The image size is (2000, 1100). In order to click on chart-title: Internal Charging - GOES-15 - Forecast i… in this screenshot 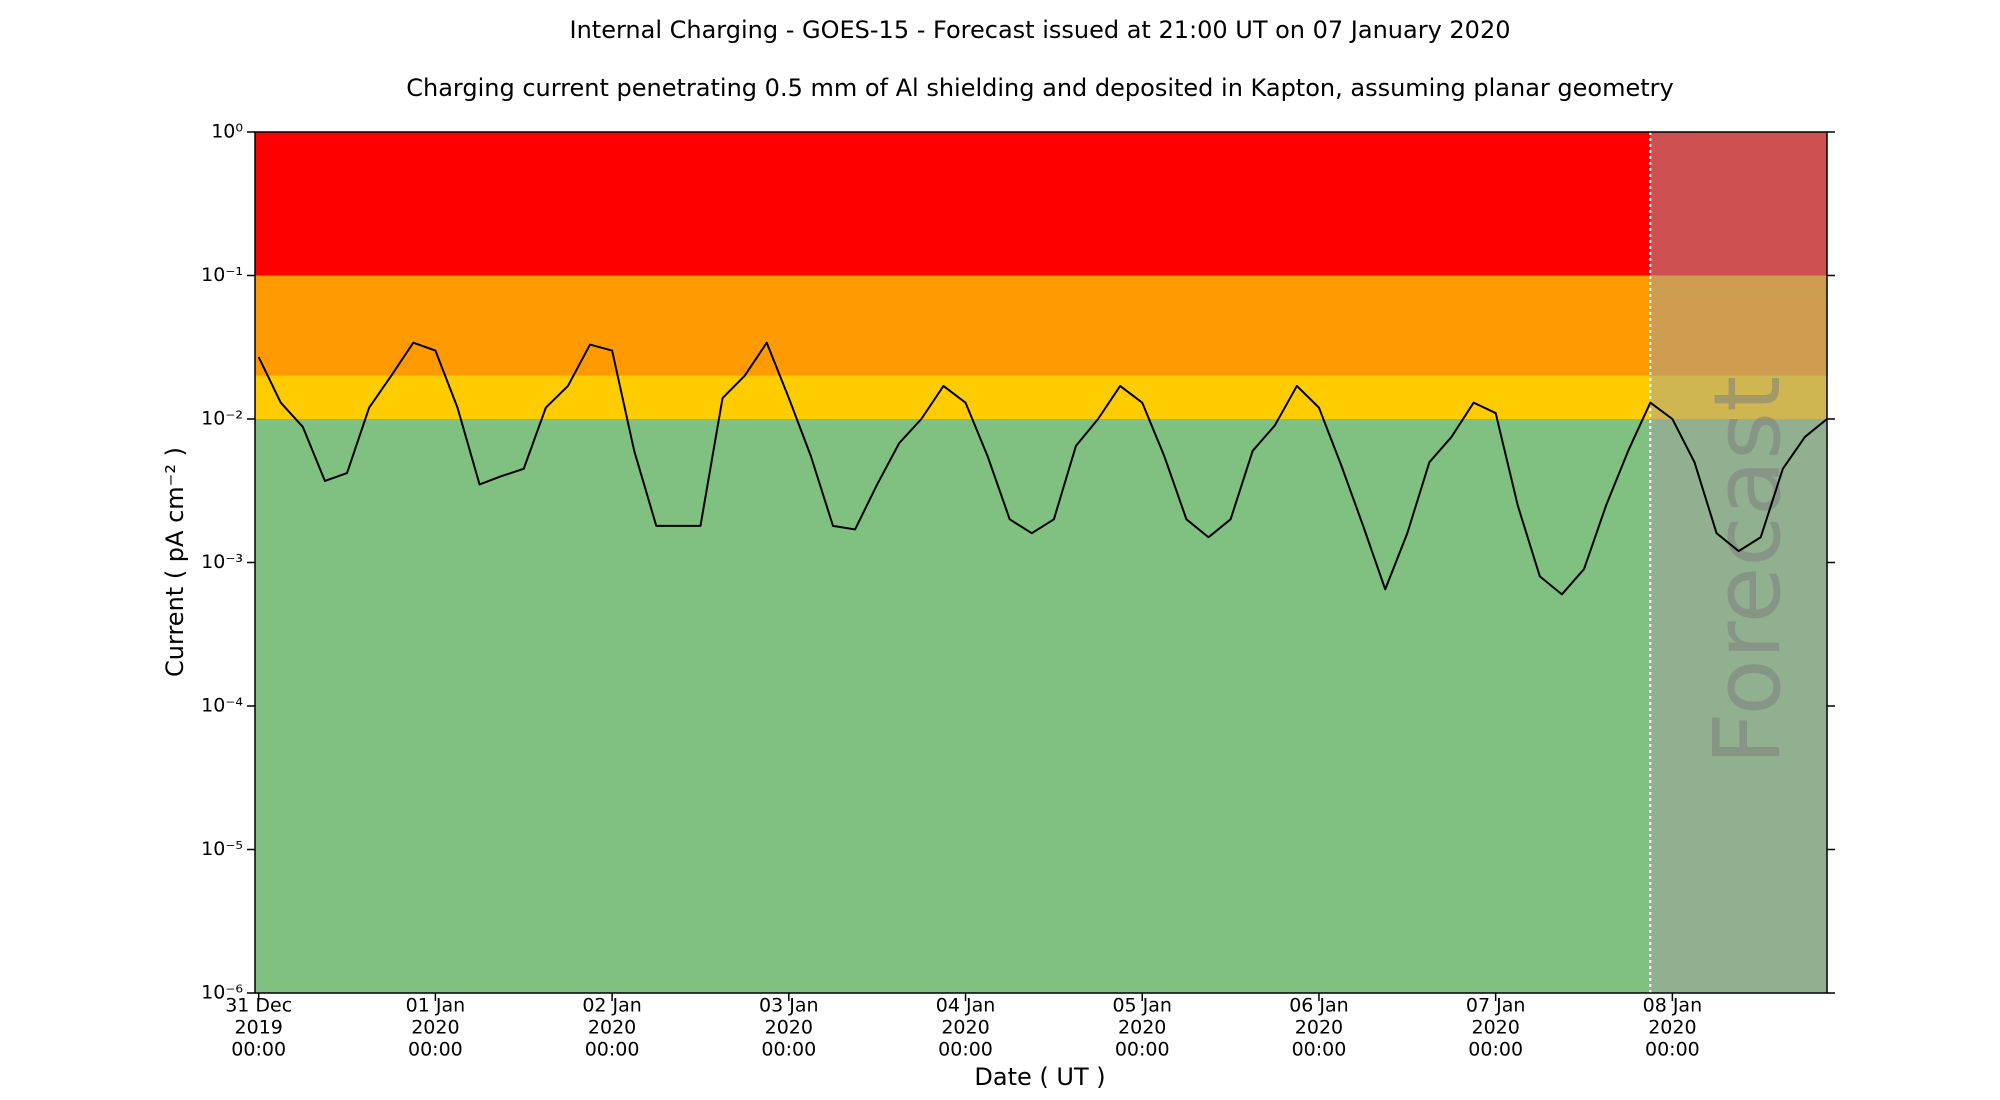, I will do `click(1040, 30)`.